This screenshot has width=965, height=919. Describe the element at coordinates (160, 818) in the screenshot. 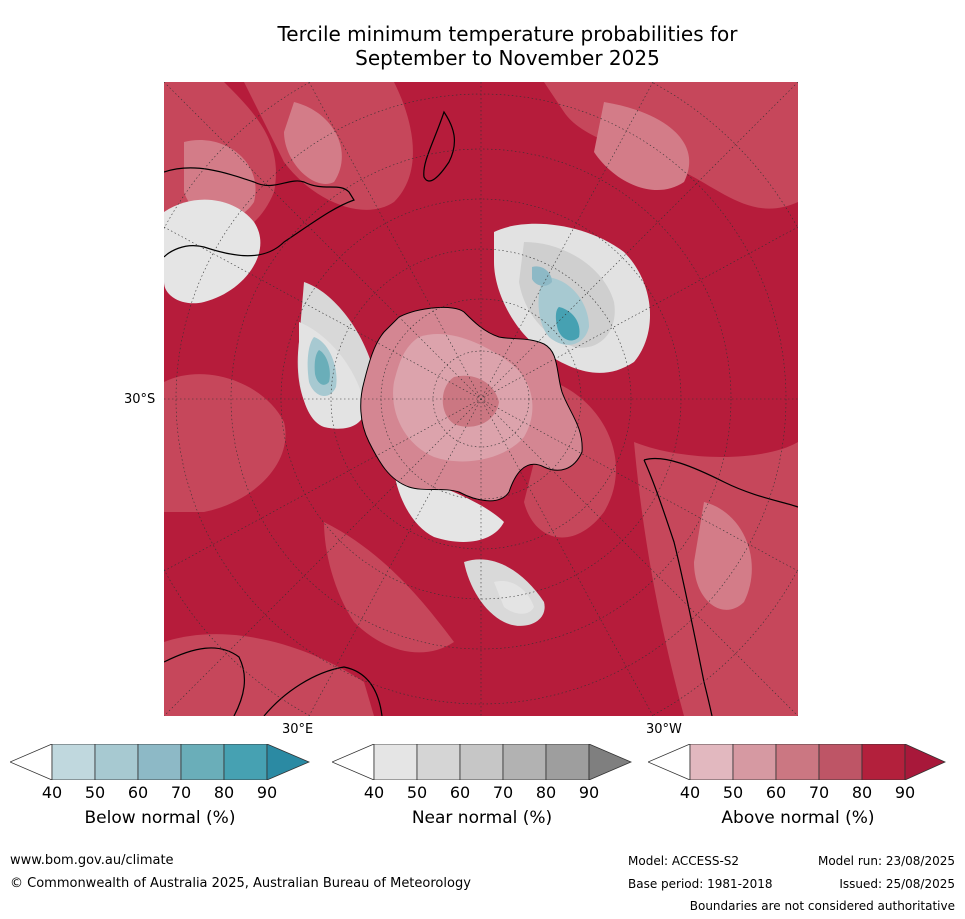

I see `colorbar-below-label: Below normal (%)` at that location.